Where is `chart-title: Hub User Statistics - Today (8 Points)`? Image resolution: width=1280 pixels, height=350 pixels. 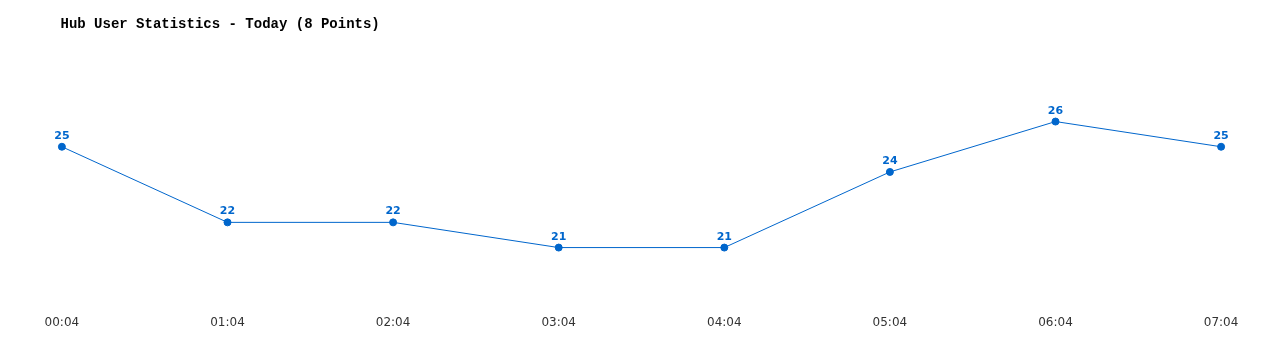
chart-title: Hub User Statistics - Today (8 Points) is located at coordinates (220, 23).